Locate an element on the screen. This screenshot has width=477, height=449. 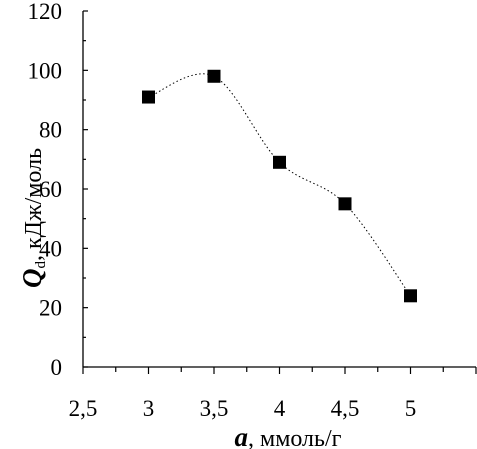
x-tick-label: 4,5 is located at coordinates (345, 408).